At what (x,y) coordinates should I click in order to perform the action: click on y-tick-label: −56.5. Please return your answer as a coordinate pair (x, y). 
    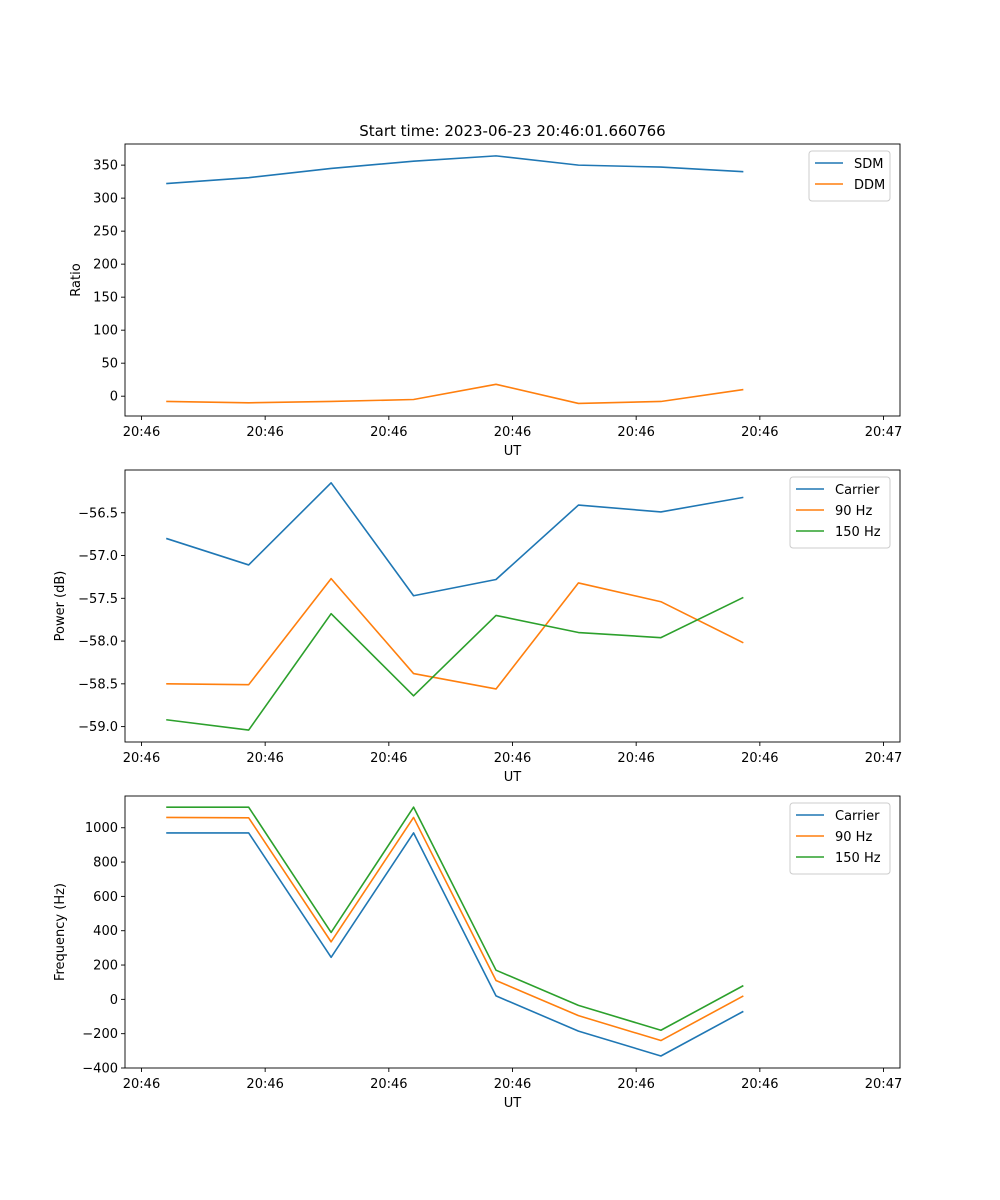
    Looking at the image, I should click on (98, 513).